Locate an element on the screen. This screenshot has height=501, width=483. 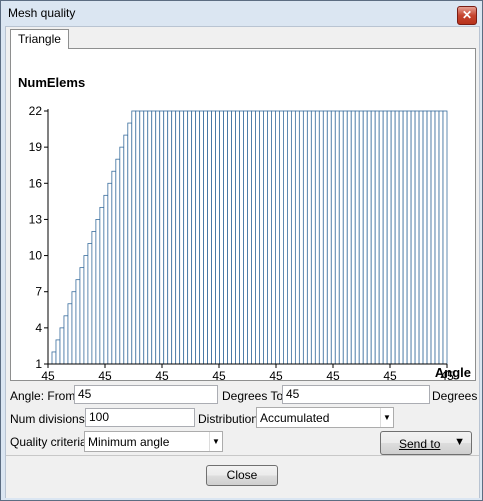
quality-criteria-select: Minimum angle ▼ is located at coordinates (153, 441).